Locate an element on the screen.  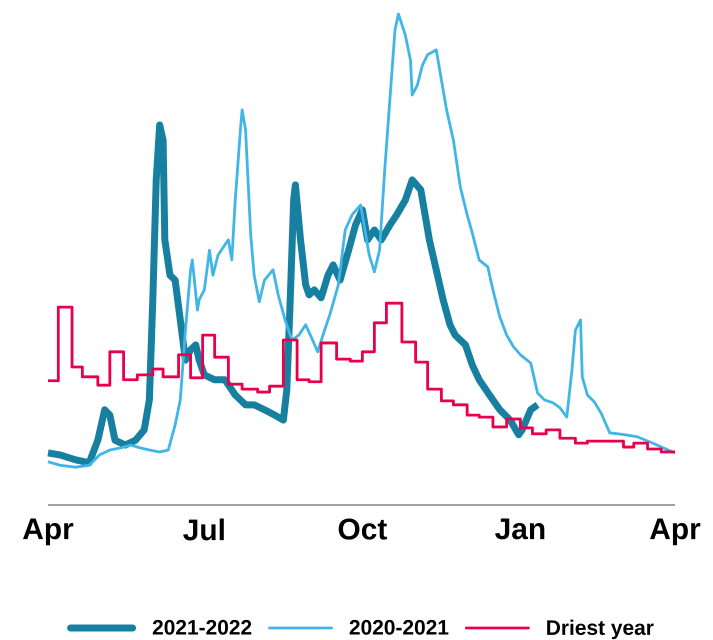
x-tick-label: Jul is located at coordinates (203, 529).